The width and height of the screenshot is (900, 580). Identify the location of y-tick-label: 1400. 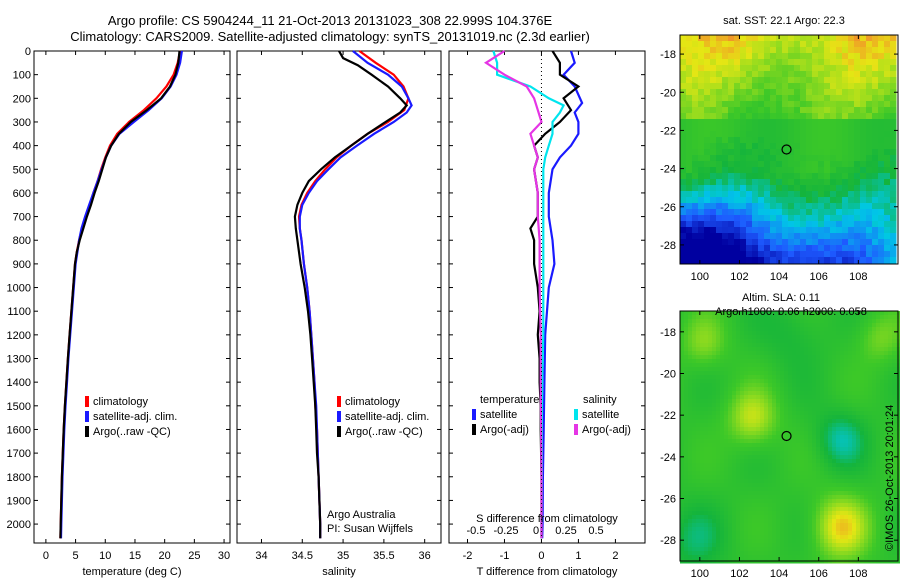
(19, 383).